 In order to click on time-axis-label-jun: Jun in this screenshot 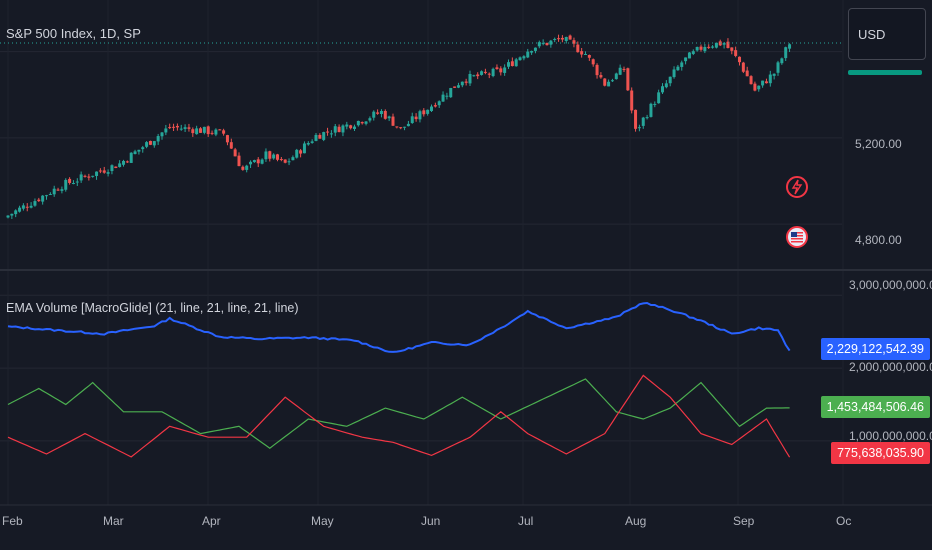, I will do `click(431, 521)`.